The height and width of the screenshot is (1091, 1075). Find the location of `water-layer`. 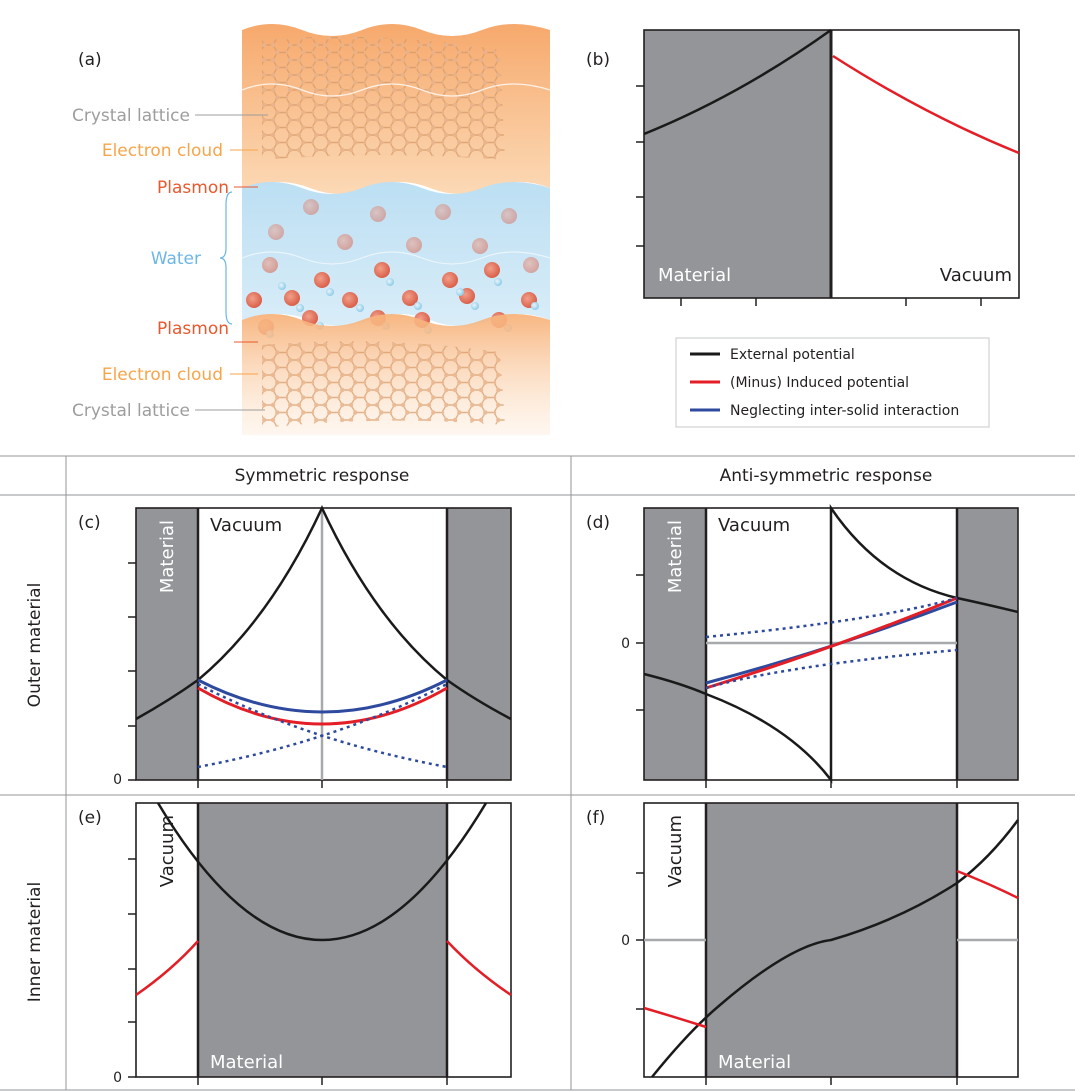

water-layer is located at coordinates (396, 254).